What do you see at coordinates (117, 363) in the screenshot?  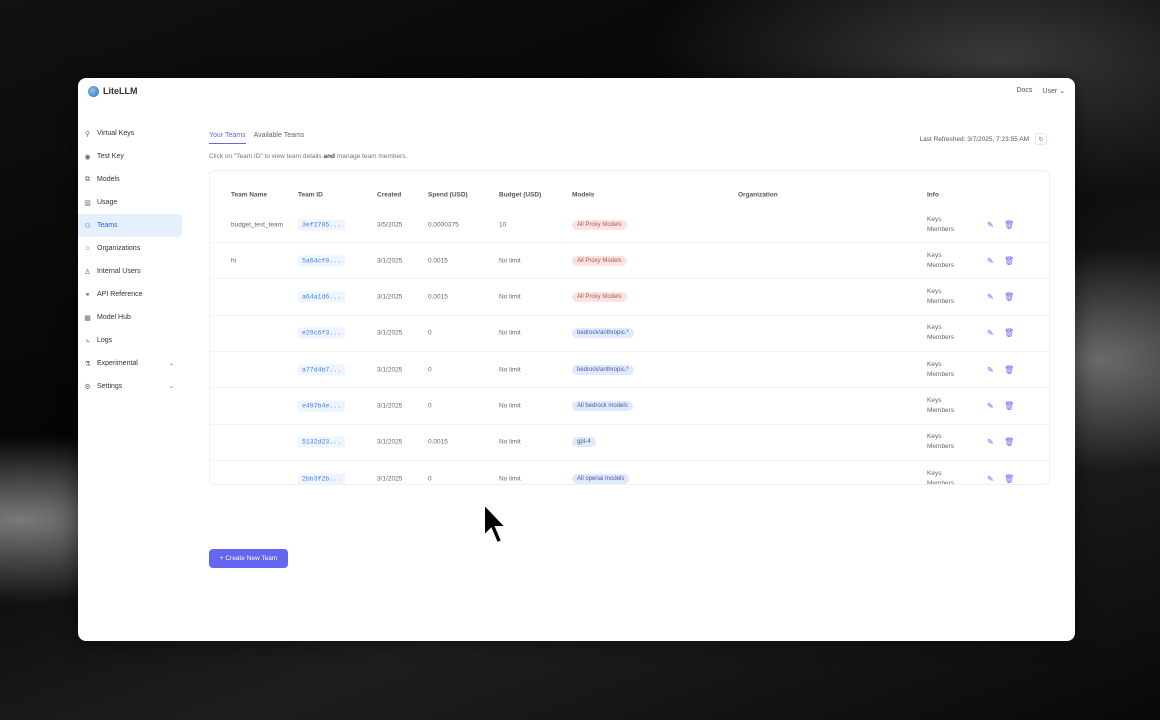 I see `sidebar-item-label: Experimental` at bounding box center [117, 363].